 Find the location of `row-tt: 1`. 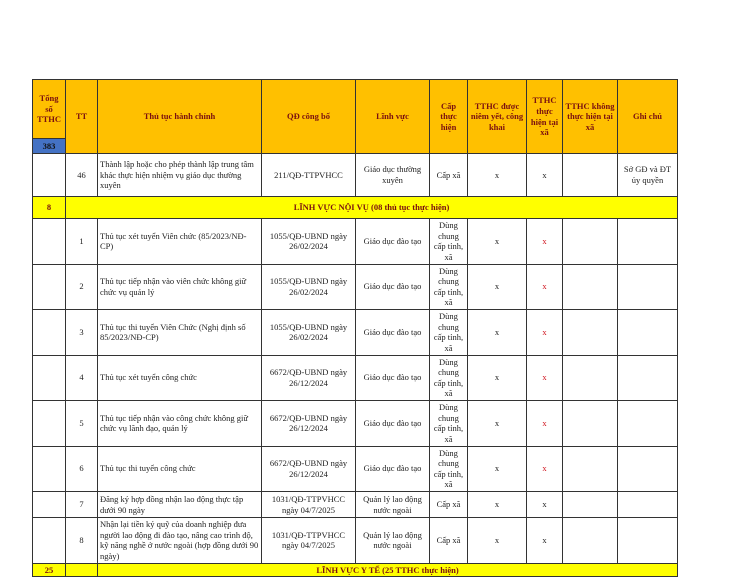

row-tt: 1 is located at coordinates (81, 241).